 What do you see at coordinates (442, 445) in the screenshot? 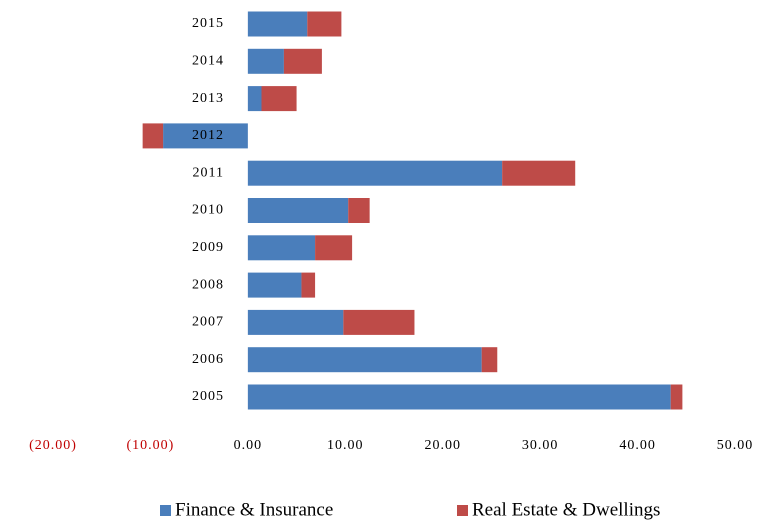
I see `x-tick-label: 20.00` at bounding box center [442, 445].